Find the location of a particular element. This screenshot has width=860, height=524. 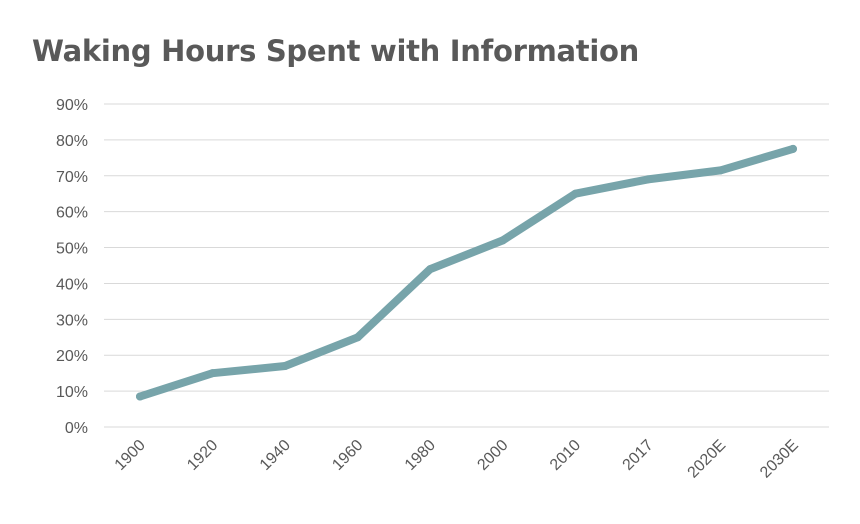

y-tick-label: 90% is located at coordinates (72, 105).